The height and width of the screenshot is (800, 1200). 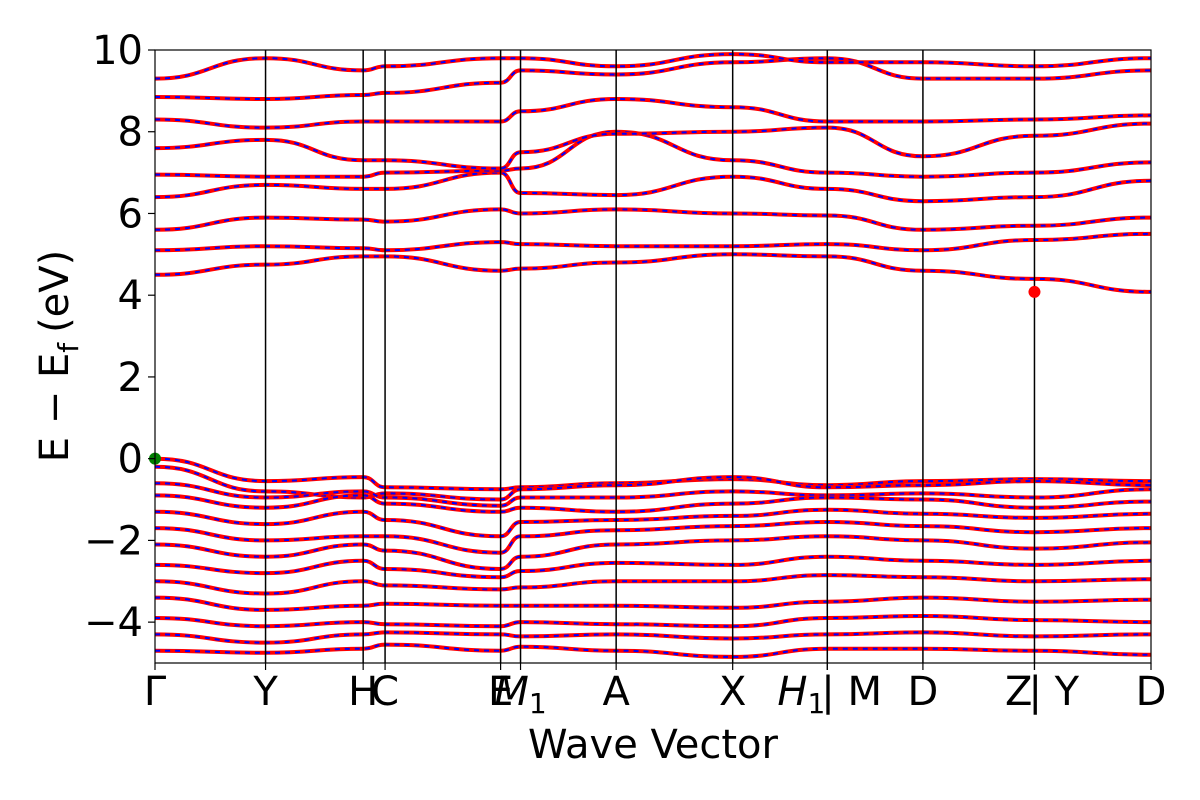 What do you see at coordinates (130, 460) in the screenshot?
I see `y-tick-label: 0` at bounding box center [130, 460].